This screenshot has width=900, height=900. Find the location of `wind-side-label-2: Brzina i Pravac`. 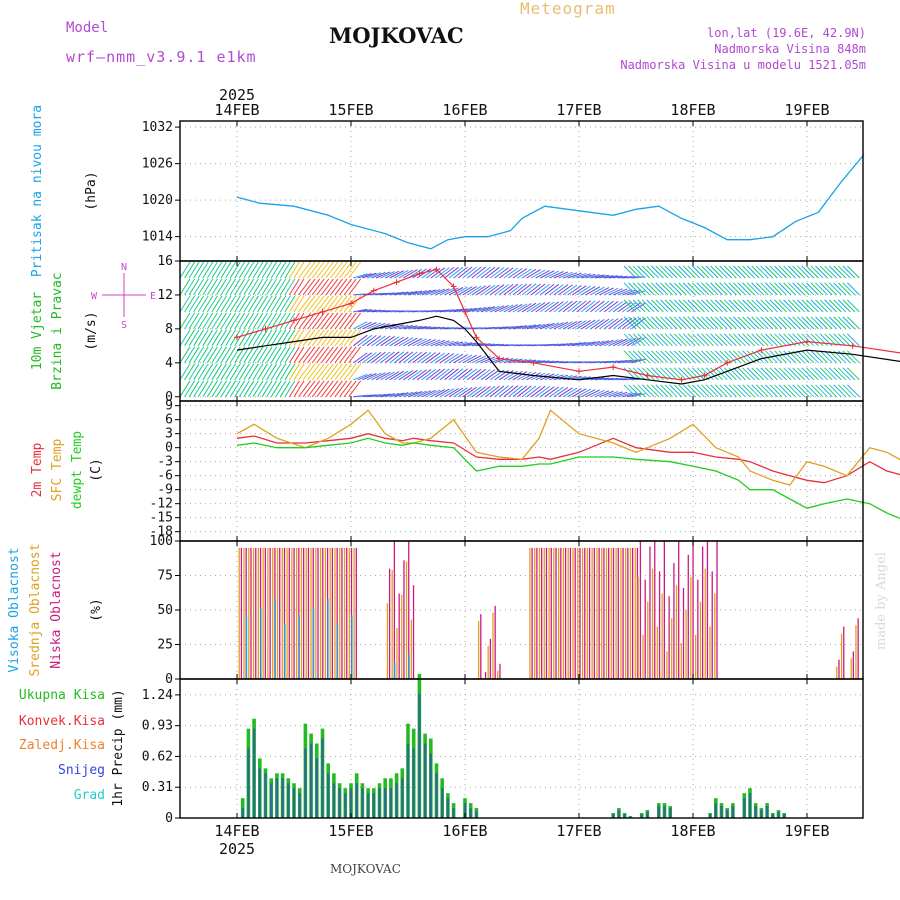

wind-side-label-2: Brzina i Pravac is located at coordinates (57, 330).